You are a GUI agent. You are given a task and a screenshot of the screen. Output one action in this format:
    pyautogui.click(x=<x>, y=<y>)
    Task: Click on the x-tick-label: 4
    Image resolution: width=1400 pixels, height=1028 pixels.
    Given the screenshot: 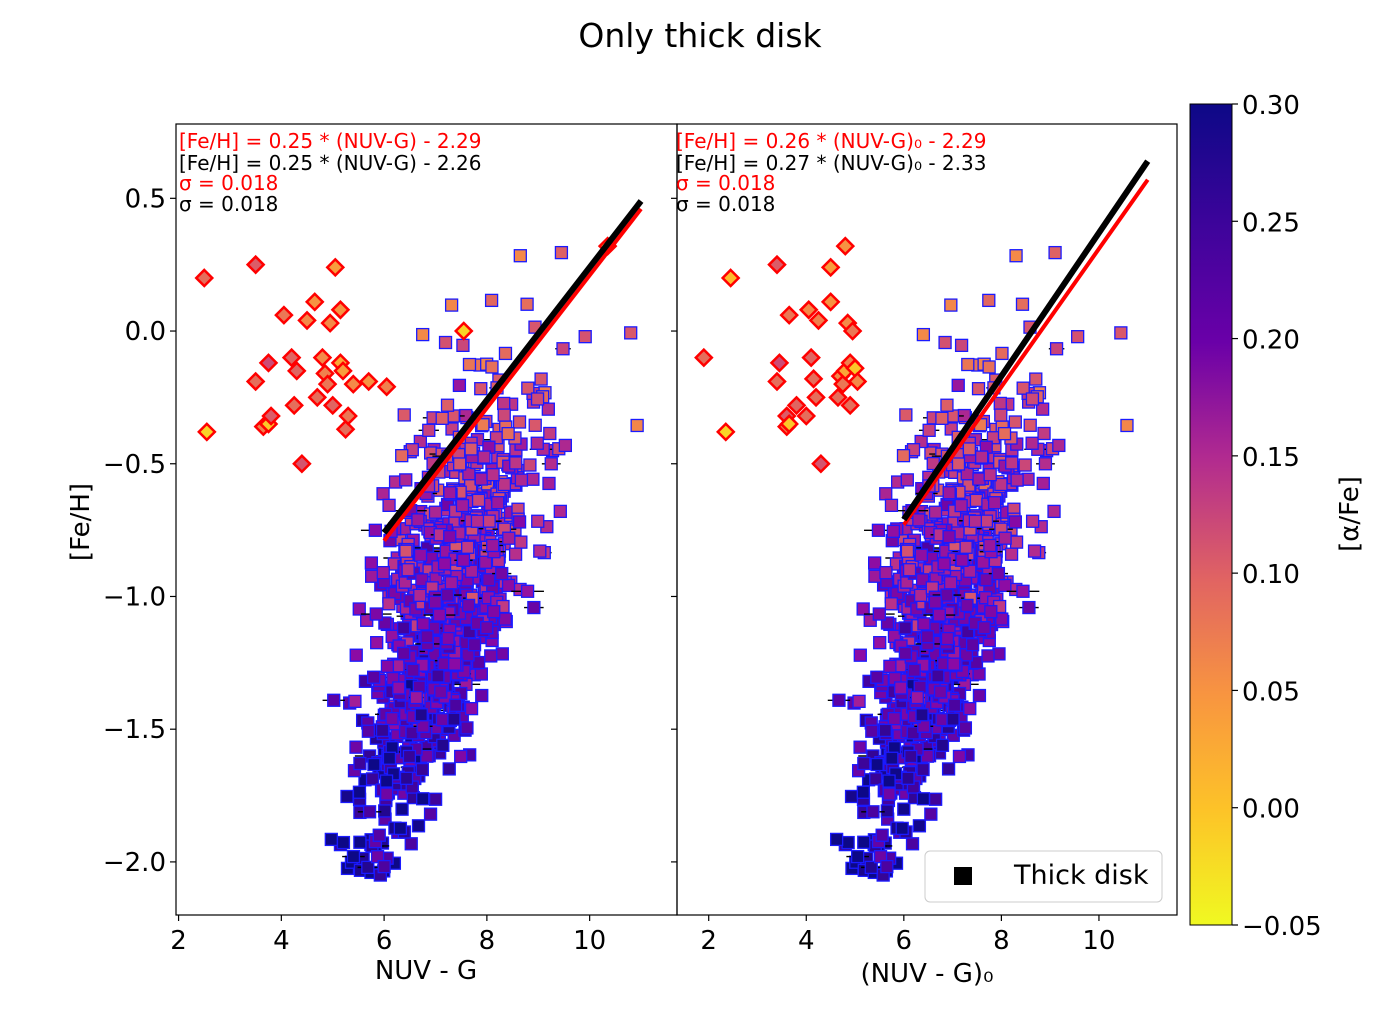 What is the action you would take?
    pyautogui.click(x=281, y=941)
    